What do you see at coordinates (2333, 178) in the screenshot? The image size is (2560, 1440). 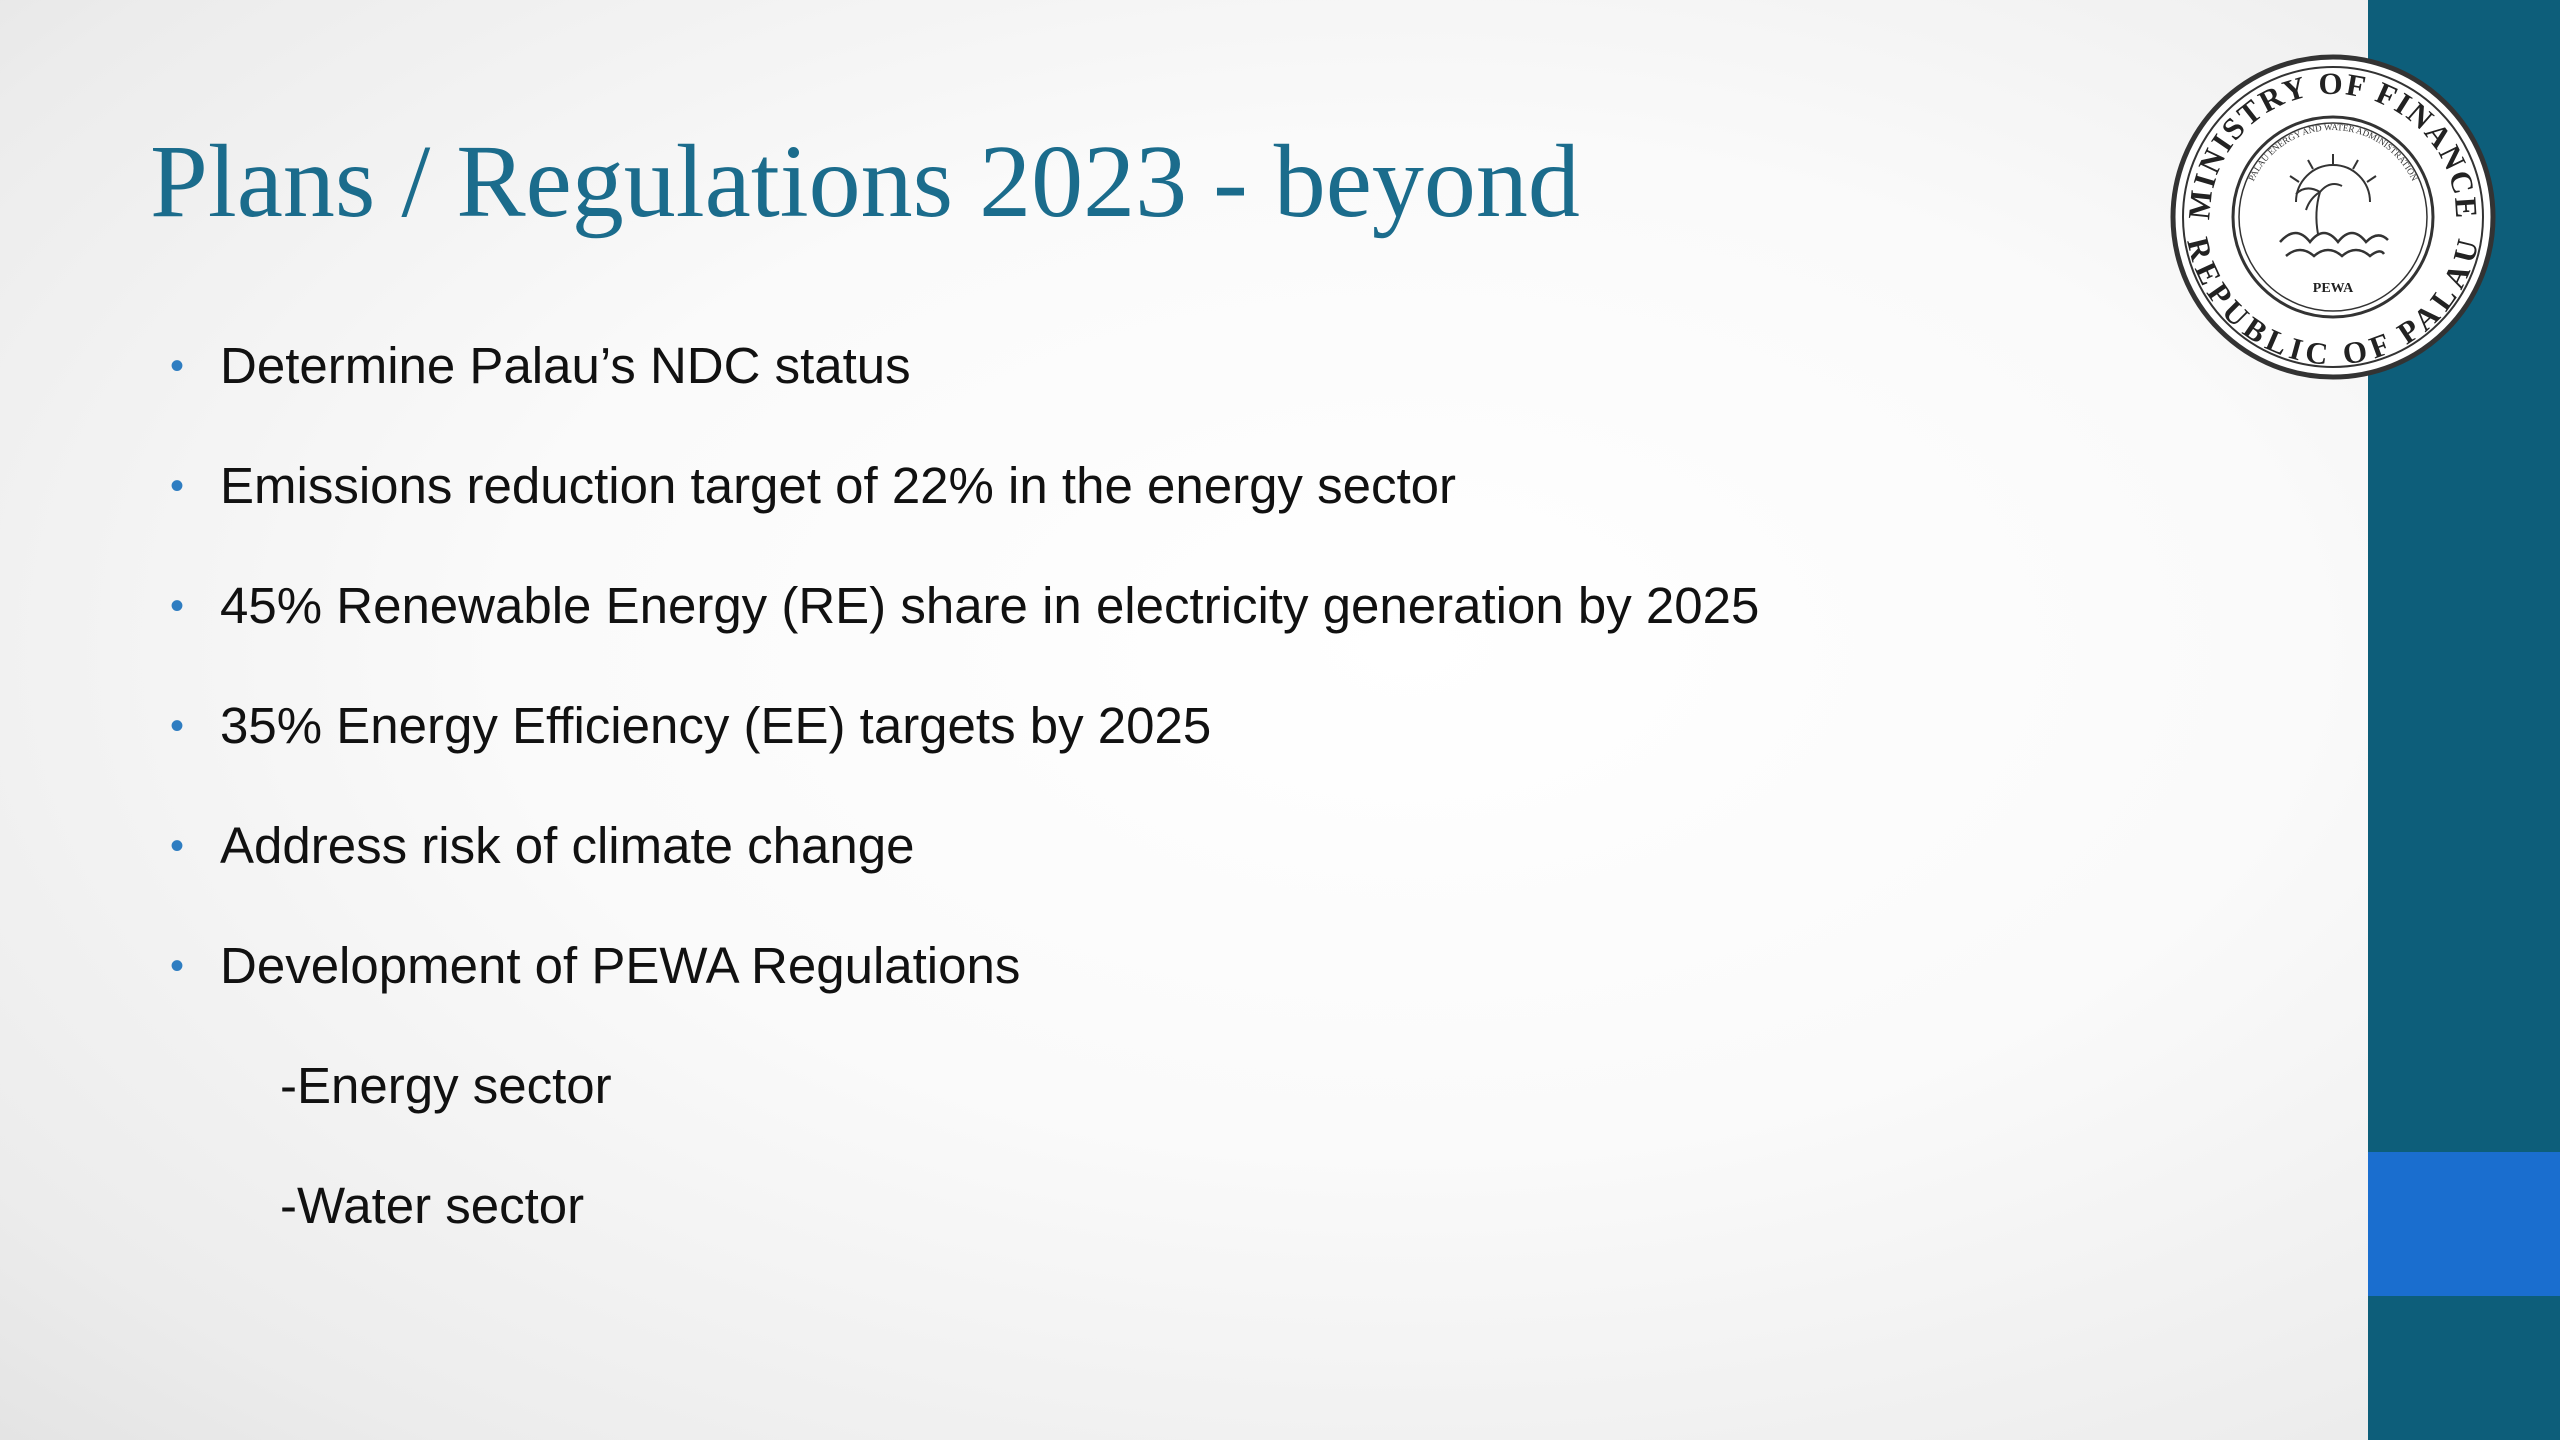 I see `seal-sun-icon` at bounding box center [2333, 178].